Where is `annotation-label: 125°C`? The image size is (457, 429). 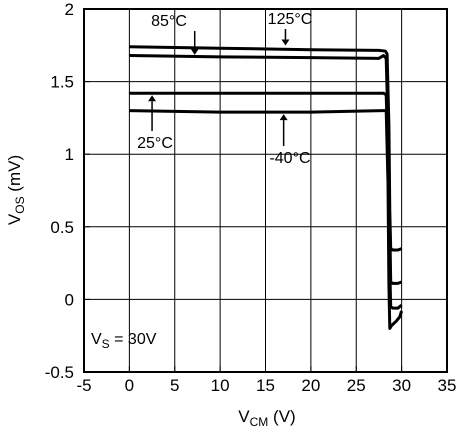 annotation-label: 125°C is located at coordinates (290, 19).